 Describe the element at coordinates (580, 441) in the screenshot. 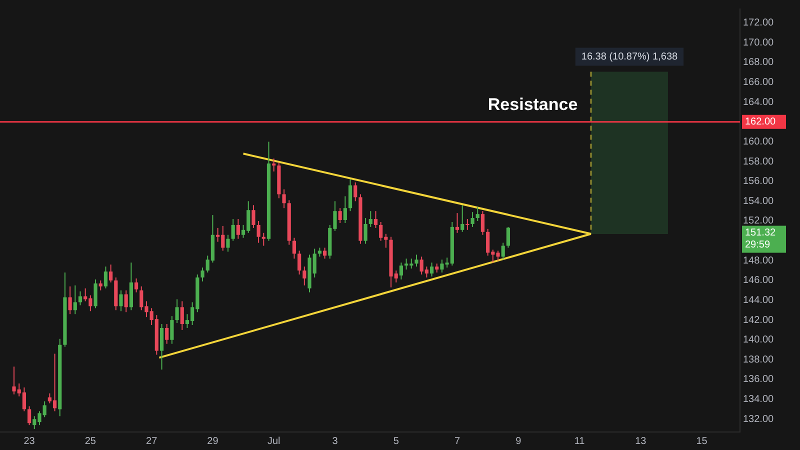

I see `x-tick-label: 11` at that location.